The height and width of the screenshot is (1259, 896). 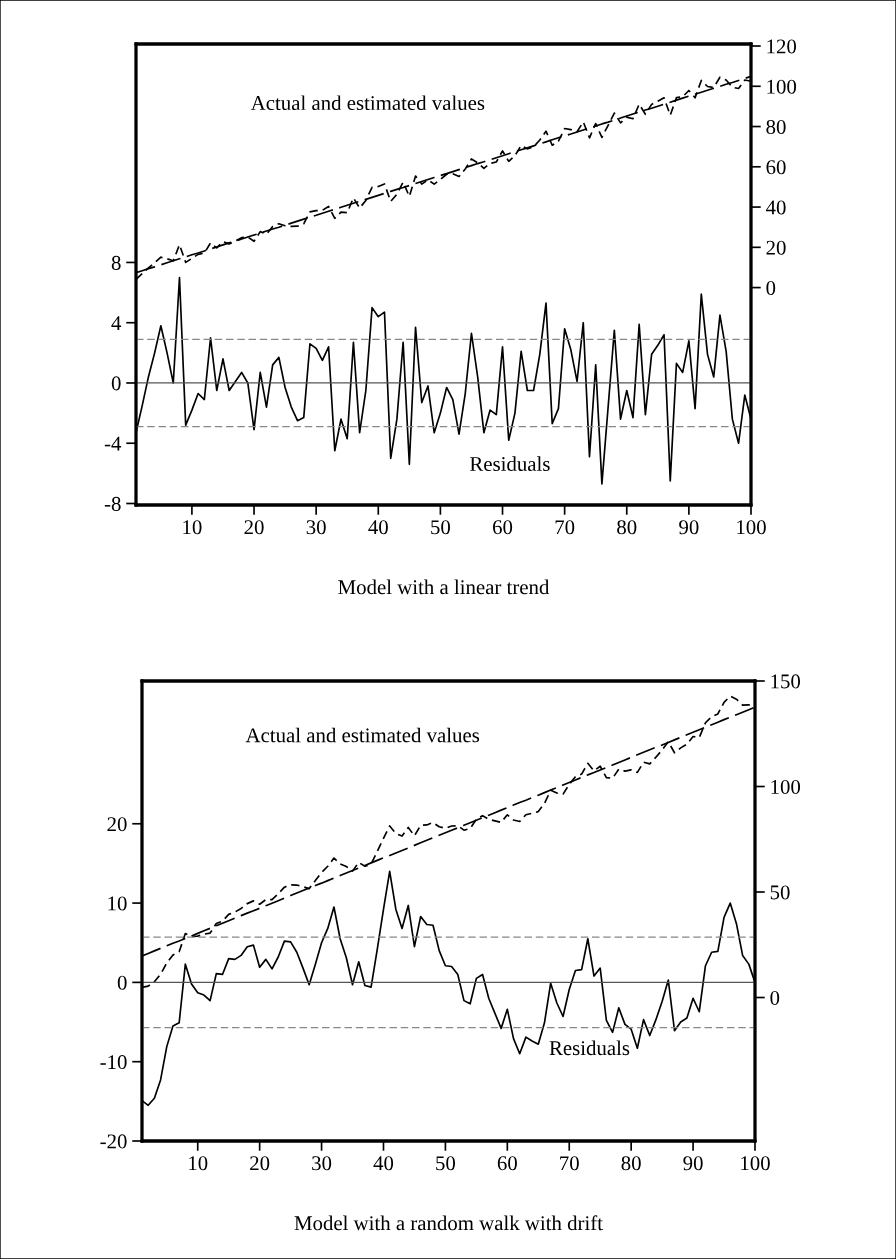 What do you see at coordinates (776, 167) in the screenshot?
I see `y2-tick-label: 60` at bounding box center [776, 167].